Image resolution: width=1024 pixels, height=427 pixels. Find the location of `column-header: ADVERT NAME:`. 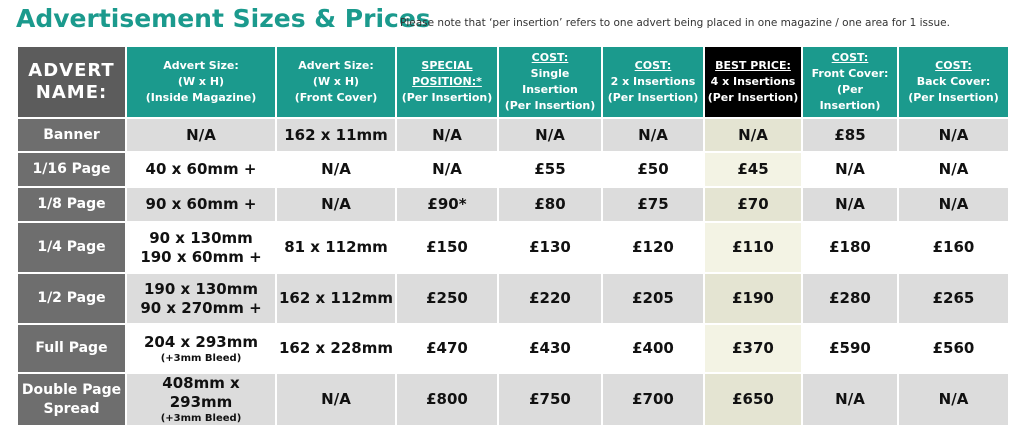

column-header: ADVERT NAME: is located at coordinates (71, 82).